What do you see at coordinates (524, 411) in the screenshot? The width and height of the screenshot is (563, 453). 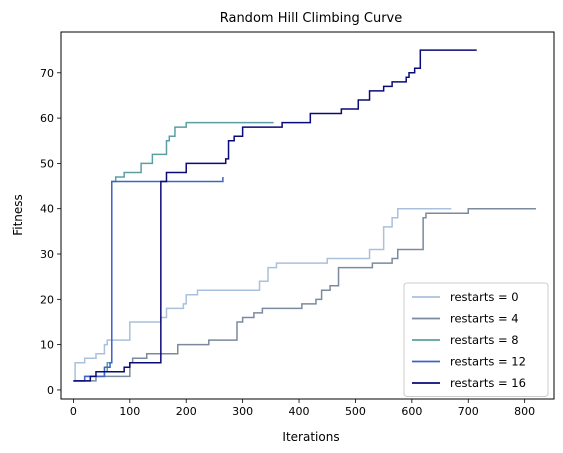 I see `x-tick-label: 800` at bounding box center [524, 411].